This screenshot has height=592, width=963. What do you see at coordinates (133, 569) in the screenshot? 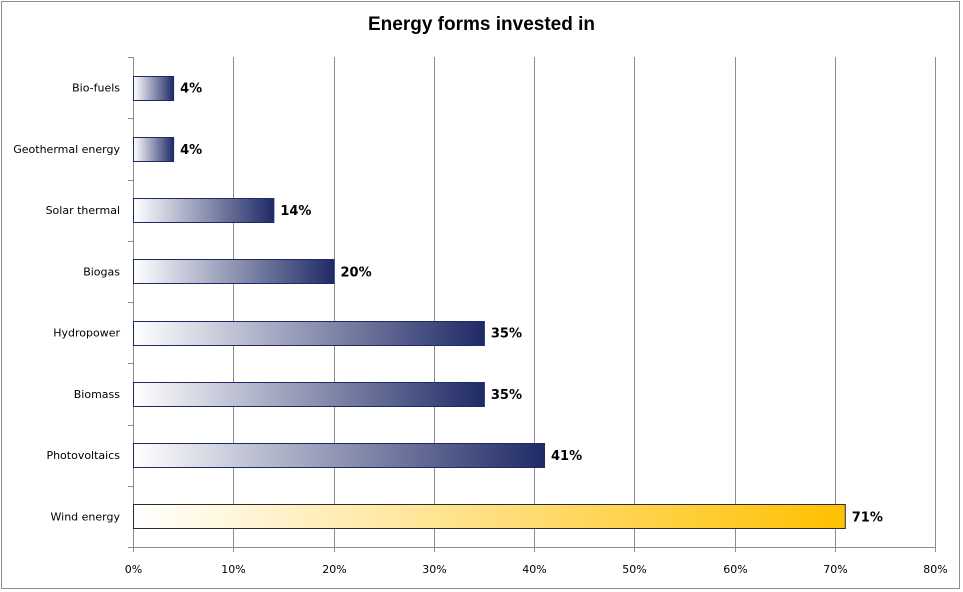
I see `x-tick-label: 0%` at bounding box center [133, 569].